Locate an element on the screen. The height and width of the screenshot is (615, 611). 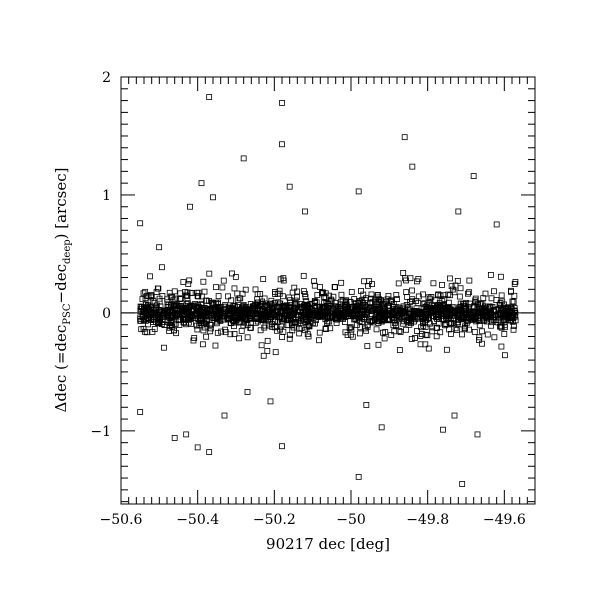
x-tick-label: −49.6 is located at coordinates (504, 520).